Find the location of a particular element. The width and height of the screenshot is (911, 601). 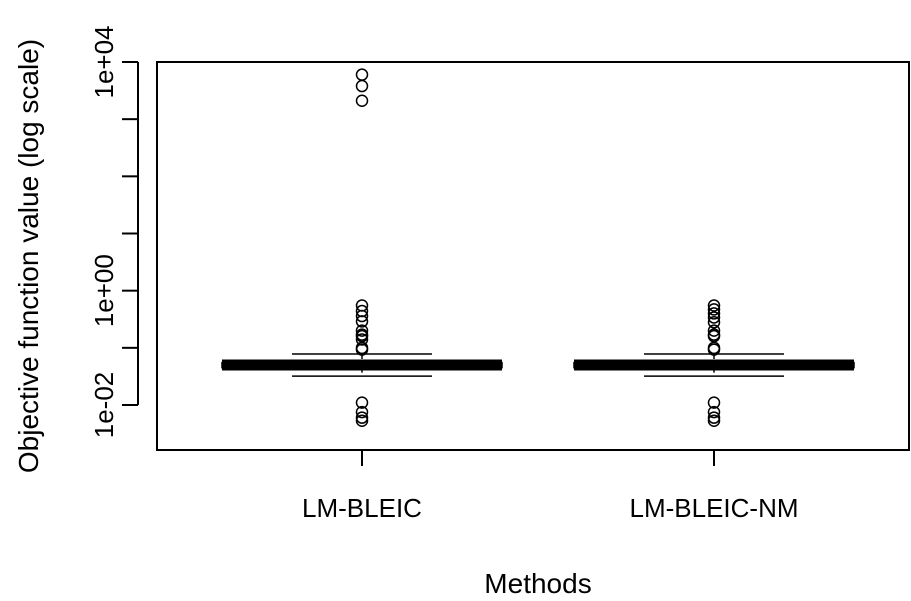

y-tick-label: 1e+00 is located at coordinates (104, 290).